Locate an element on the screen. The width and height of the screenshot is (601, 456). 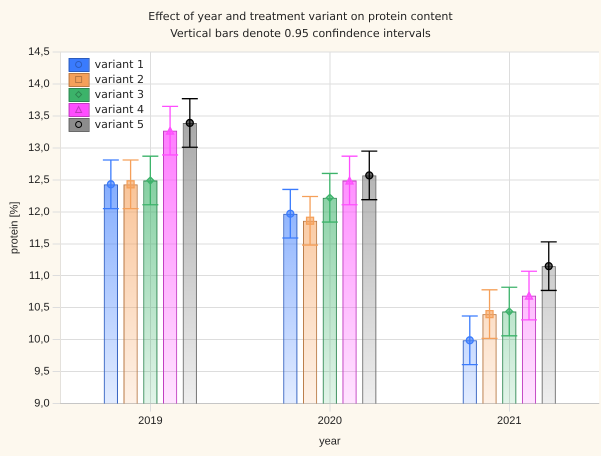
y-tick-label: 9,0 is located at coordinates (42, 404).